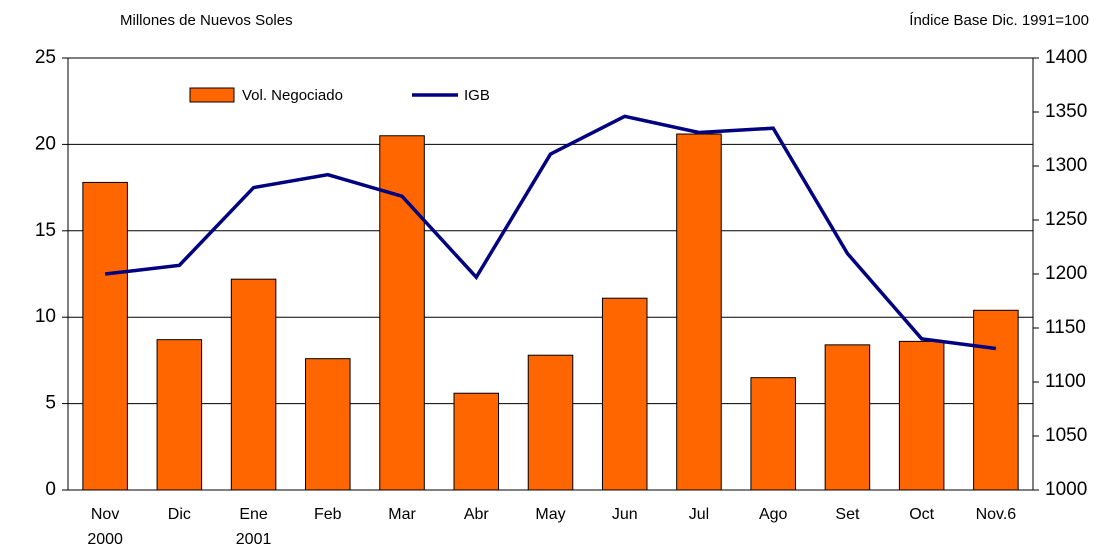  What do you see at coordinates (212, 95) in the screenshot?
I see `legend-swatch` at bounding box center [212, 95].